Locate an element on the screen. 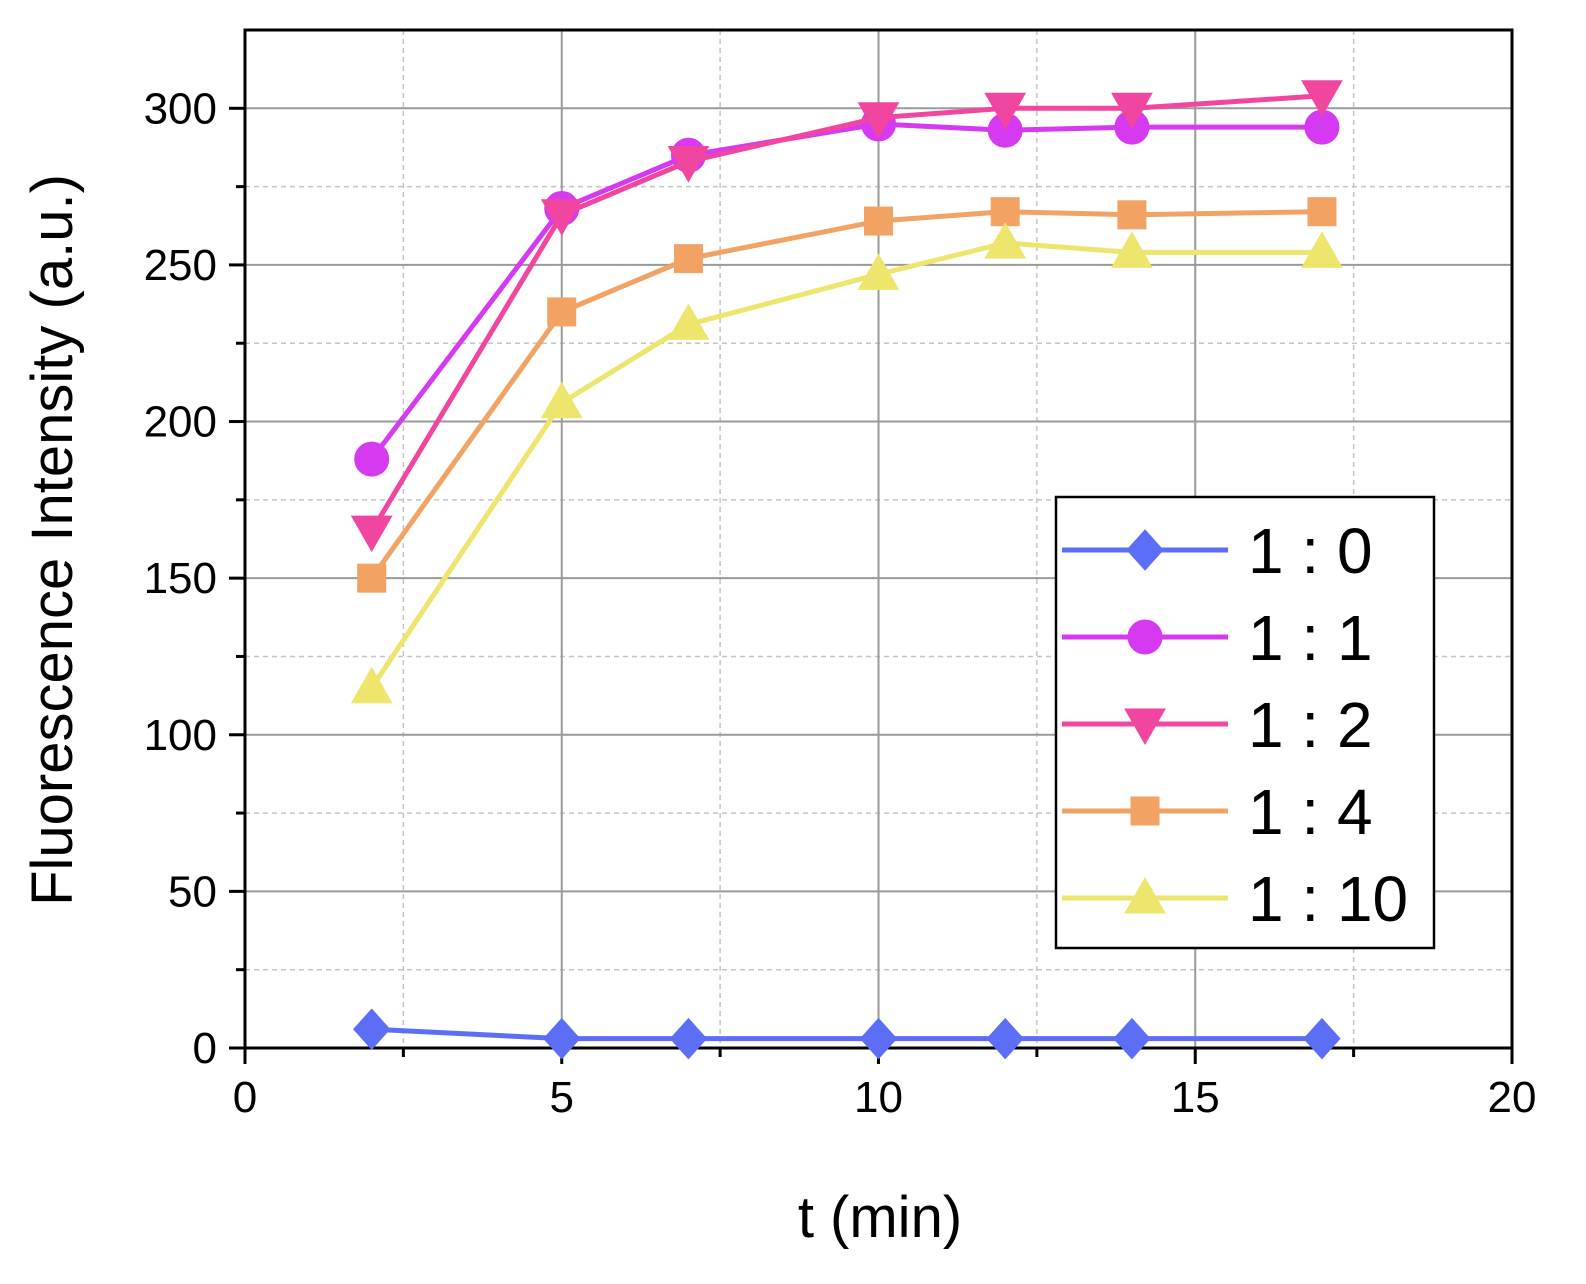 This screenshot has height=1284, width=1586. x-tick-label: 15 is located at coordinates (1195, 1097).